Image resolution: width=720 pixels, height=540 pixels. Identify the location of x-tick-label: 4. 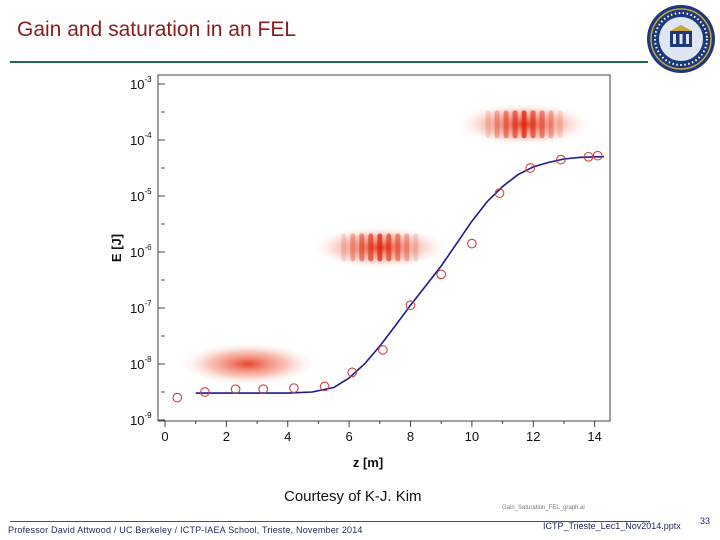
(287, 436).